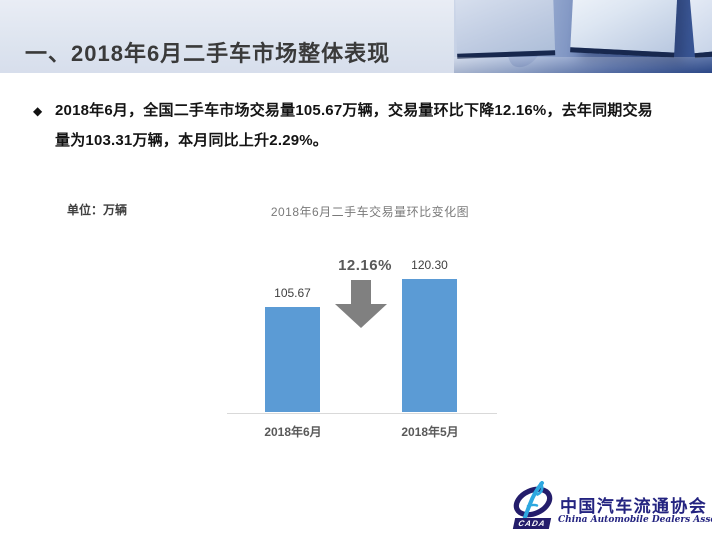 The width and height of the screenshot is (712, 534). I want to click on cada-acronym-ribbon: CADA, so click(532, 523).